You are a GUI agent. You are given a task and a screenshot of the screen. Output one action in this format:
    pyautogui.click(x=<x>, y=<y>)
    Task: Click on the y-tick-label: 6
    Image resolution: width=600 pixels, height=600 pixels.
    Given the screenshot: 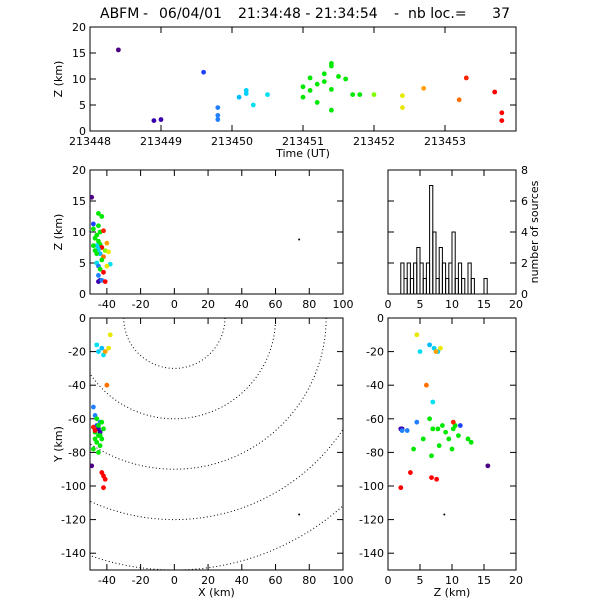 What is the action you would take?
    pyautogui.click(x=524, y=201)
    